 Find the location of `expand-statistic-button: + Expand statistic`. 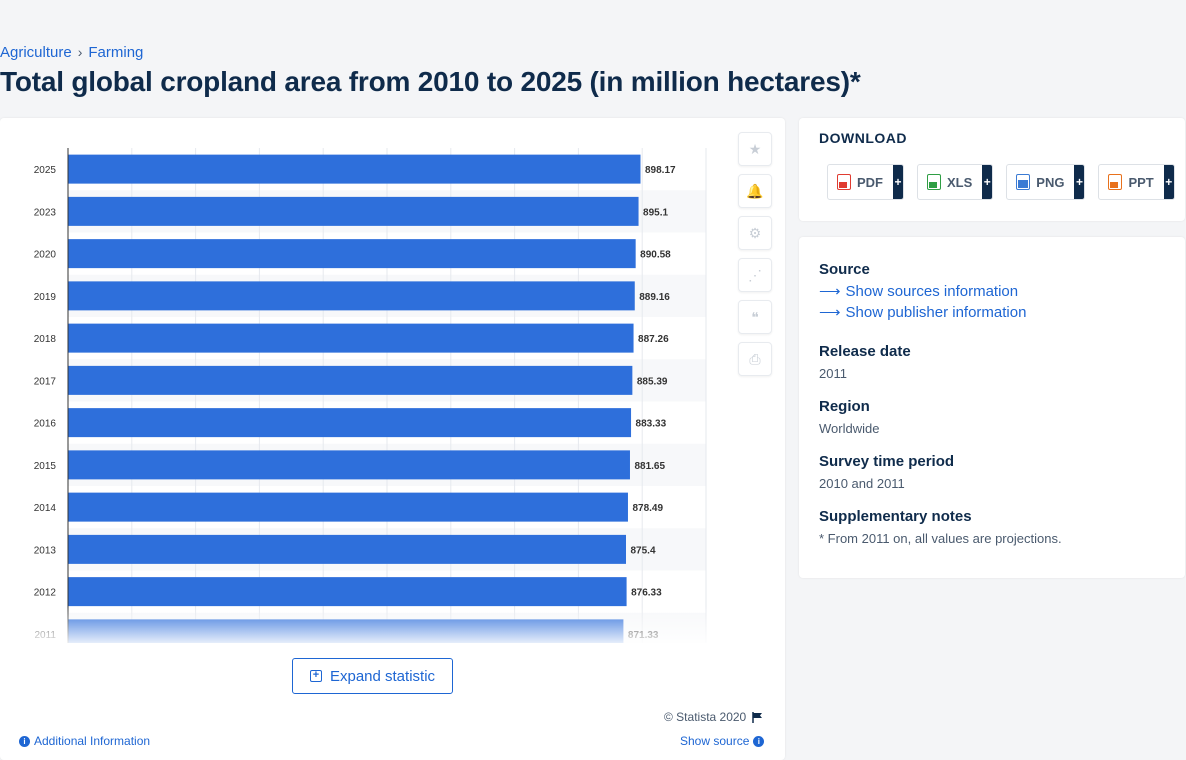

expand-statistic-button: + Expand statistic is located at coordinates (372, 676).